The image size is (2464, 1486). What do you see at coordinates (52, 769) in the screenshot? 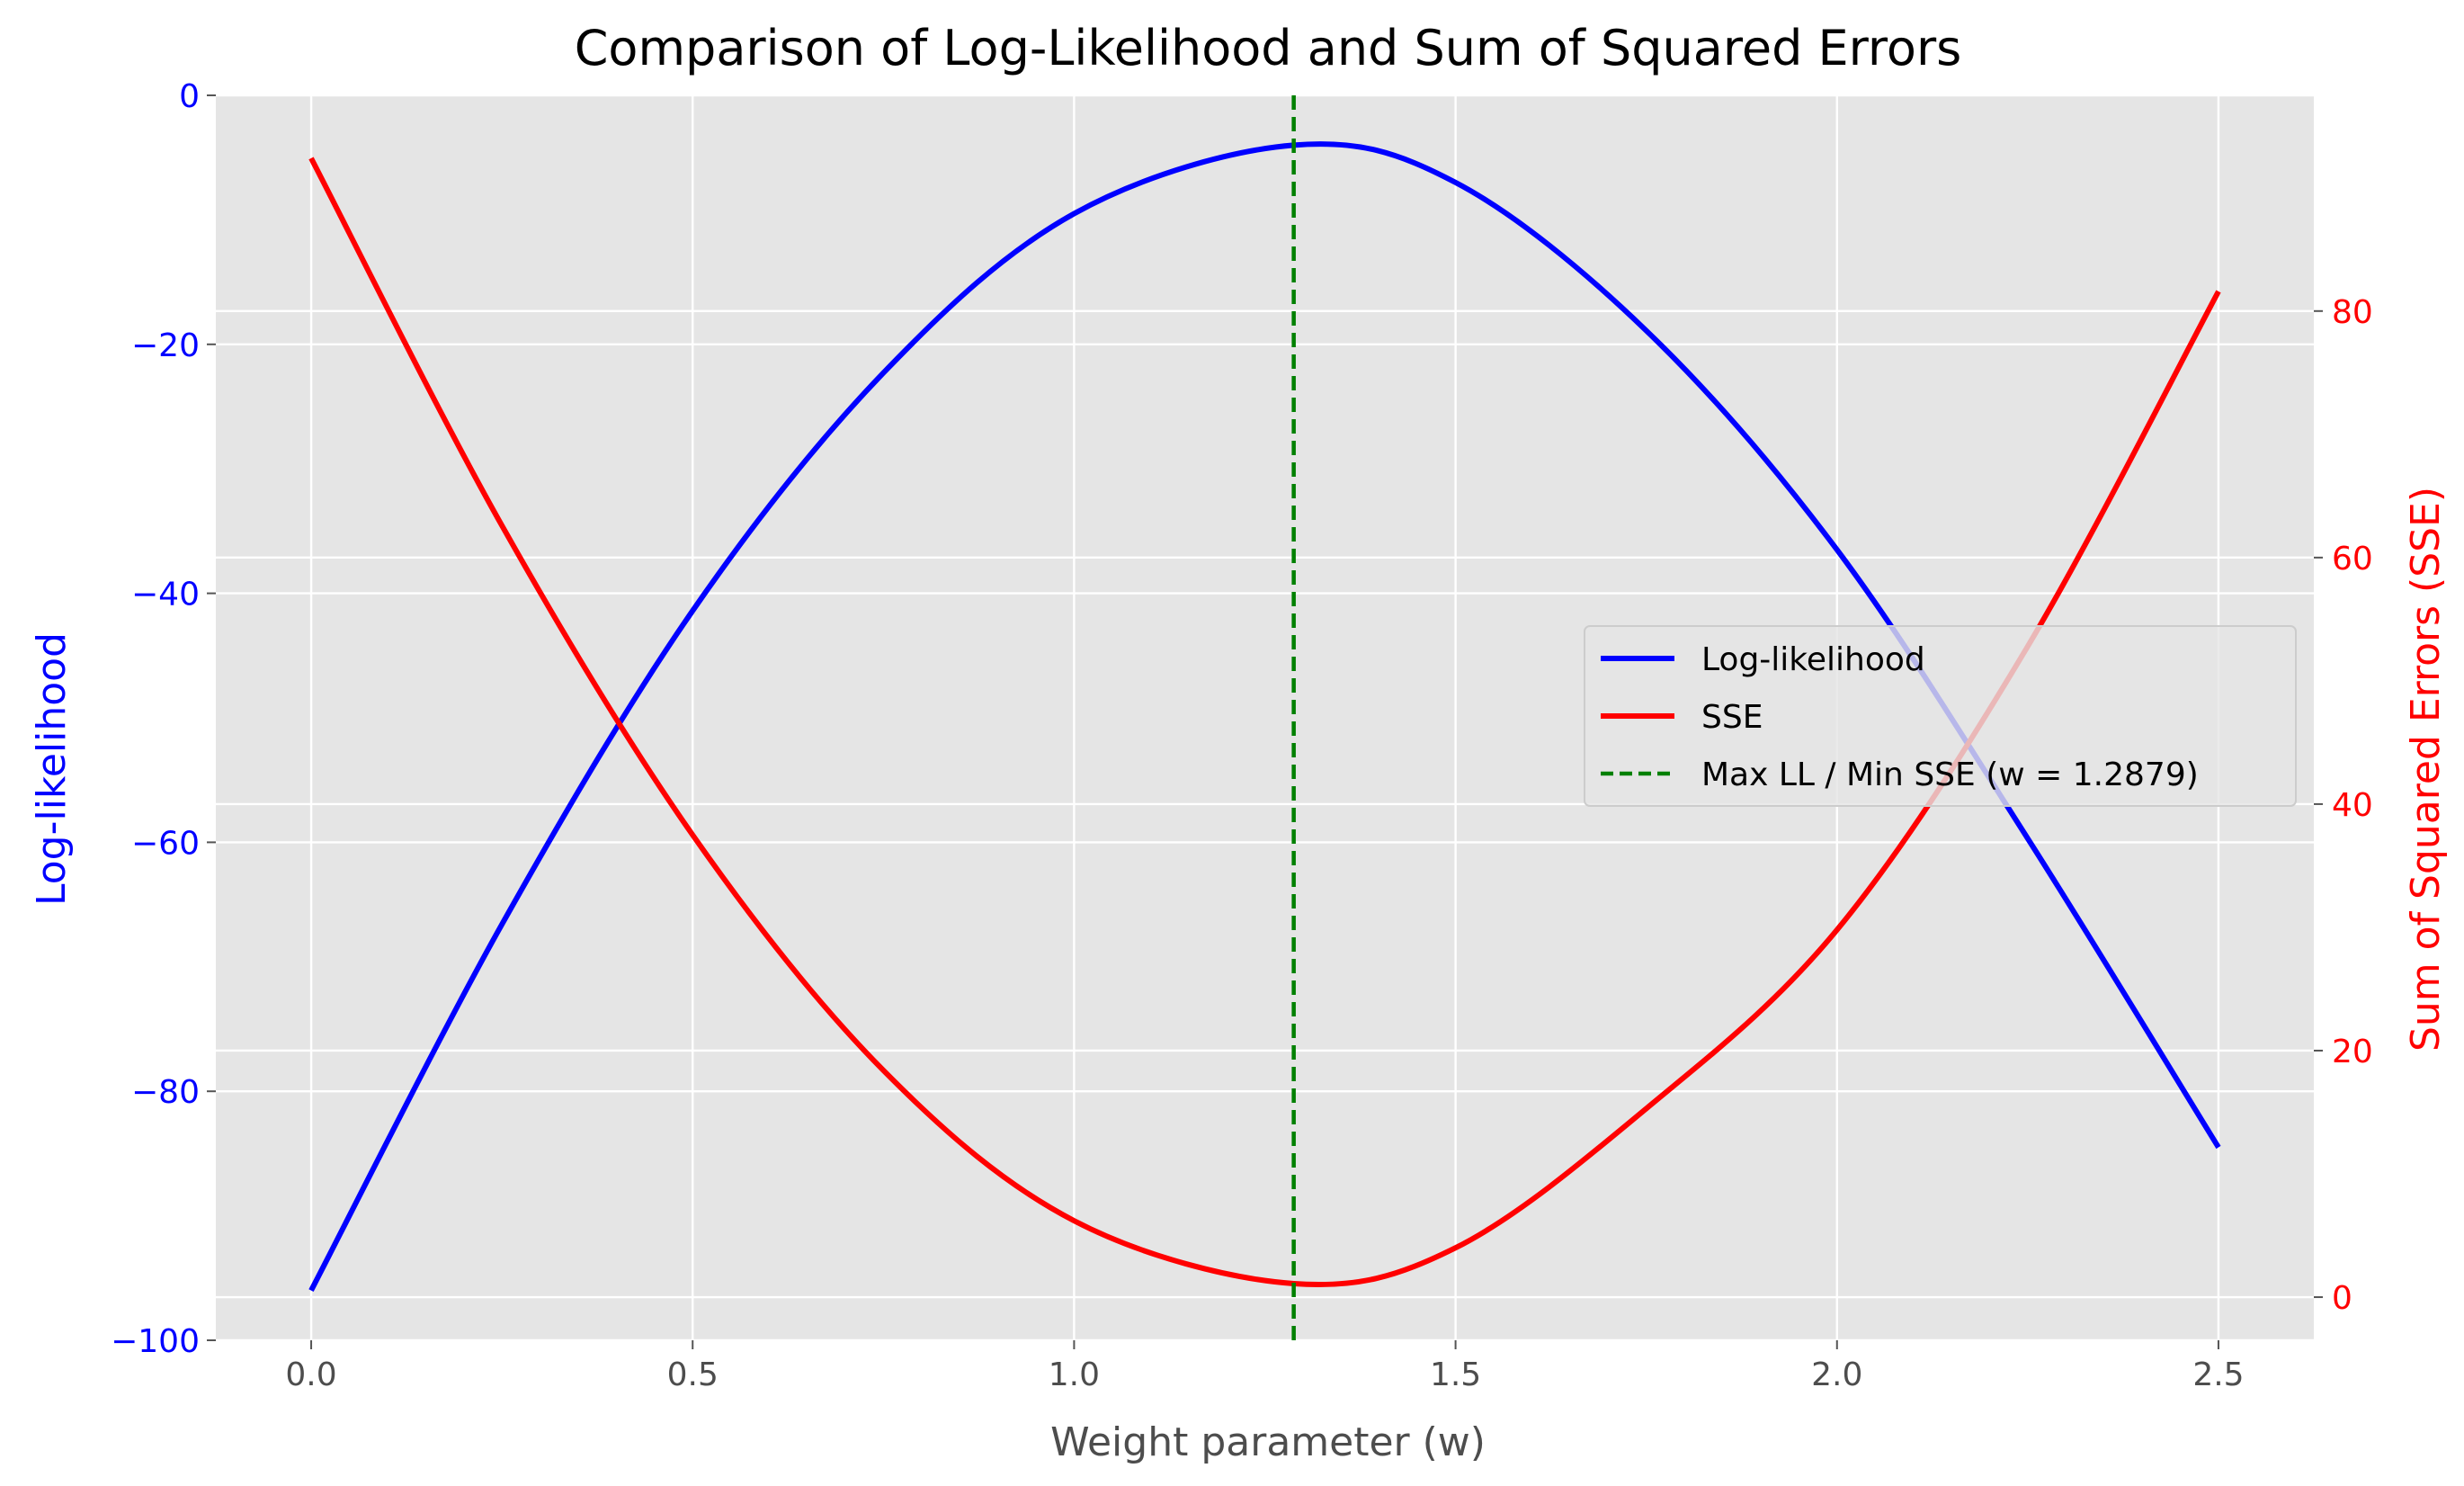
I see `y-axis-left-label: Log-likelihood` at bounding box center [52, 769].